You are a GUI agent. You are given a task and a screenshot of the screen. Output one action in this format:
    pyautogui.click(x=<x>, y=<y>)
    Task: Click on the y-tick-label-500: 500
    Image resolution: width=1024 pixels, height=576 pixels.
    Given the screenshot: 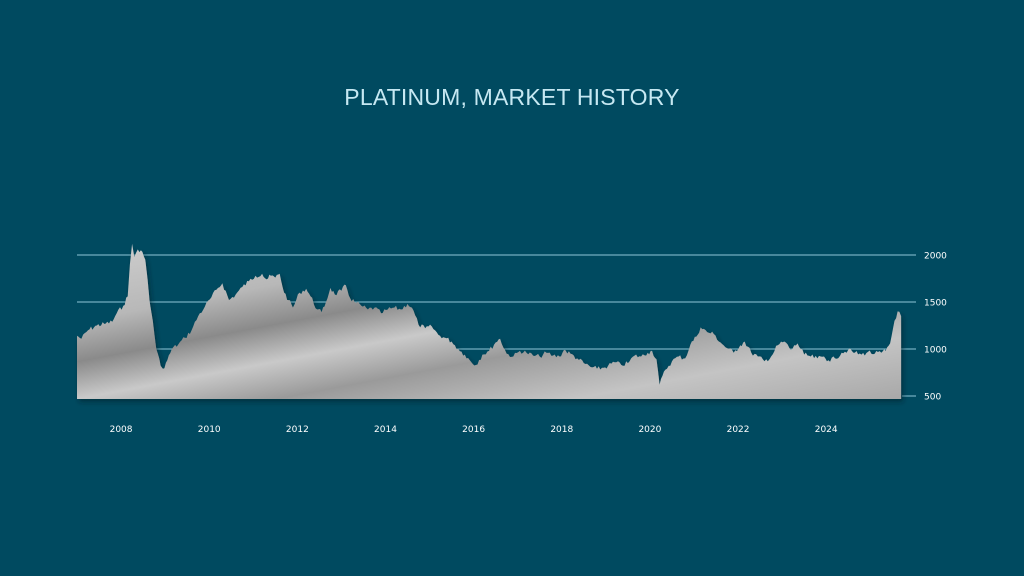 What is the action you would take?
    pyautogui.click(x=932, y=398)
    